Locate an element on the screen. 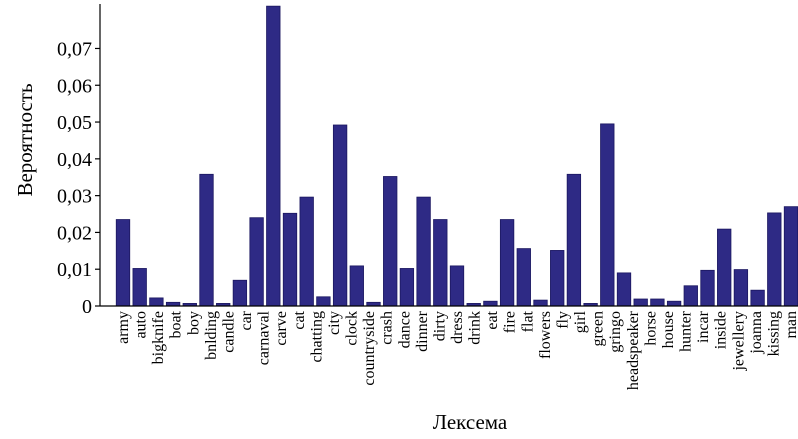 Image resolution: width=798 pixels, height=439 pixels. x-tick-label: chatting is located at coordinates (316, 337).